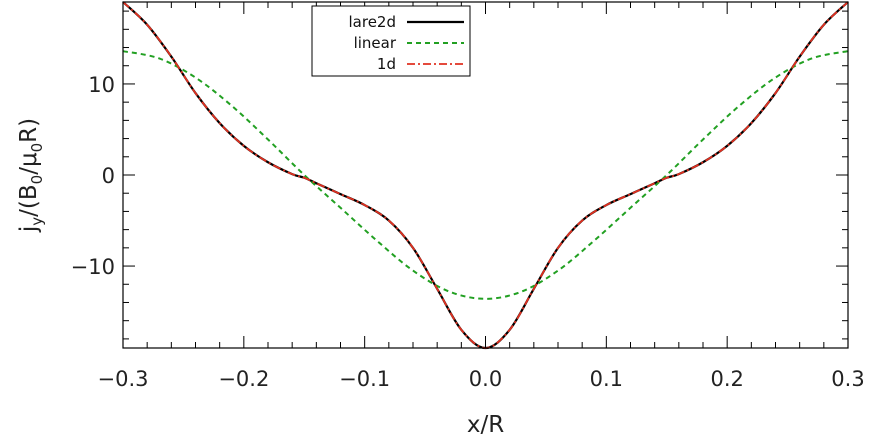  I want to click on y-label-suffix: R), so click(29, 130).